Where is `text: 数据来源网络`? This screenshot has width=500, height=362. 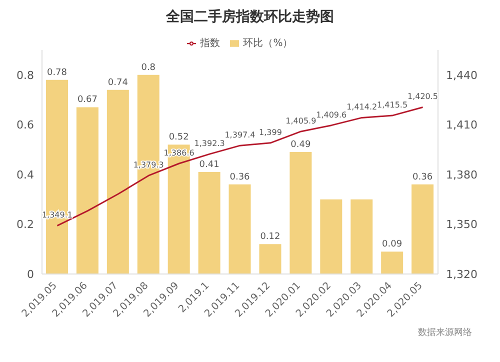 text: 数据来源网络 is located at coordinates (444, 332).